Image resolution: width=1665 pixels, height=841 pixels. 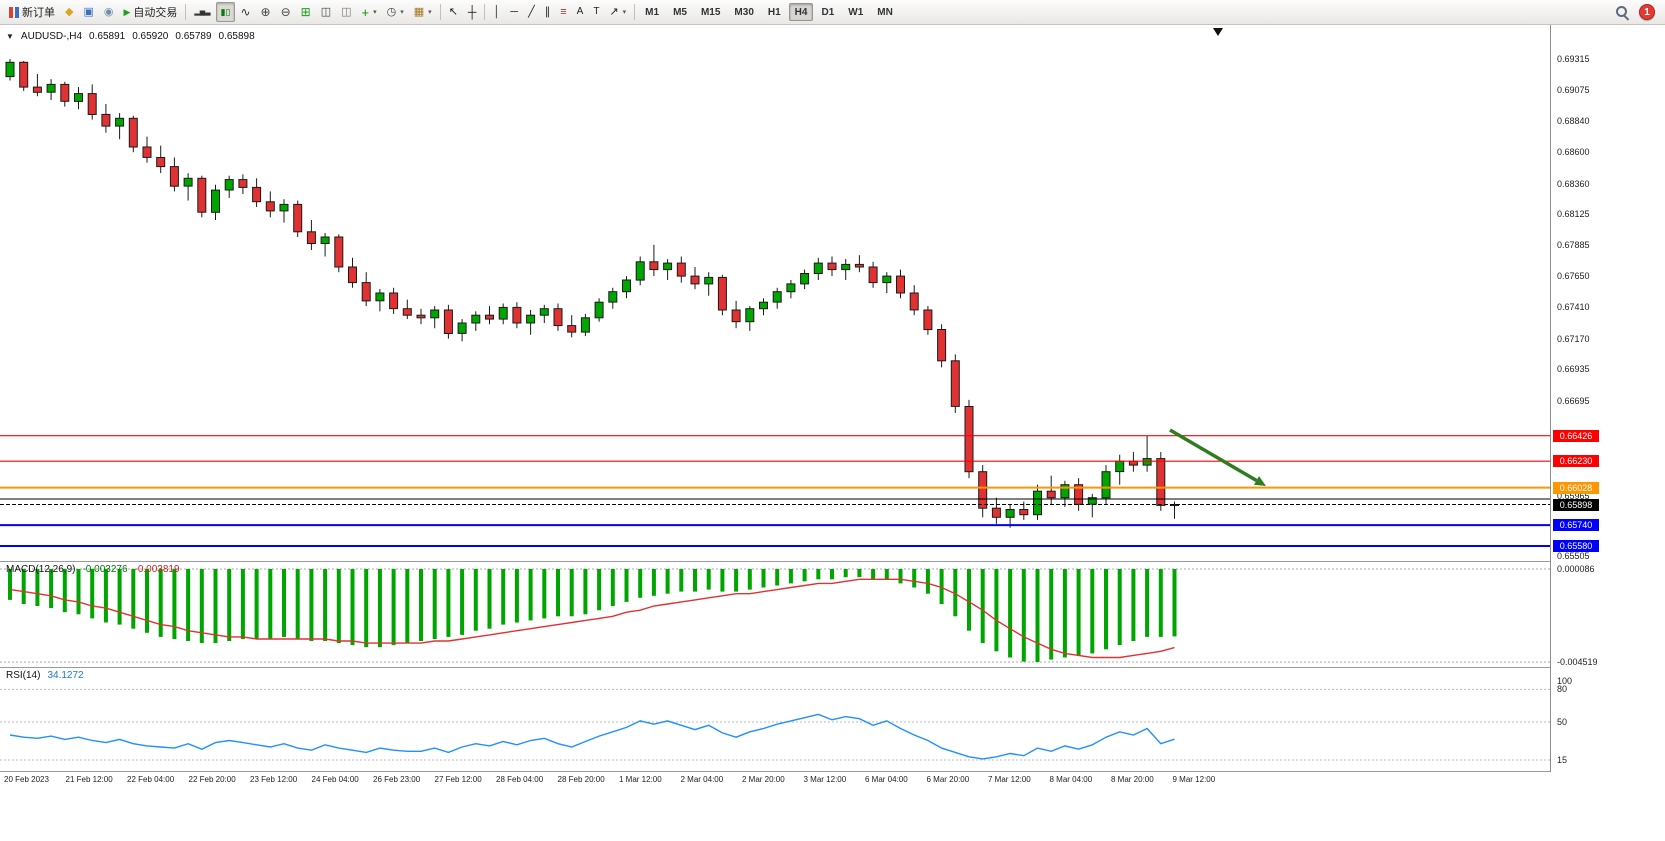 What do you see at coordinates (614, 11) in the screenshot?
I see `arrows-icon: ↗` at bounding box center [614, 11].